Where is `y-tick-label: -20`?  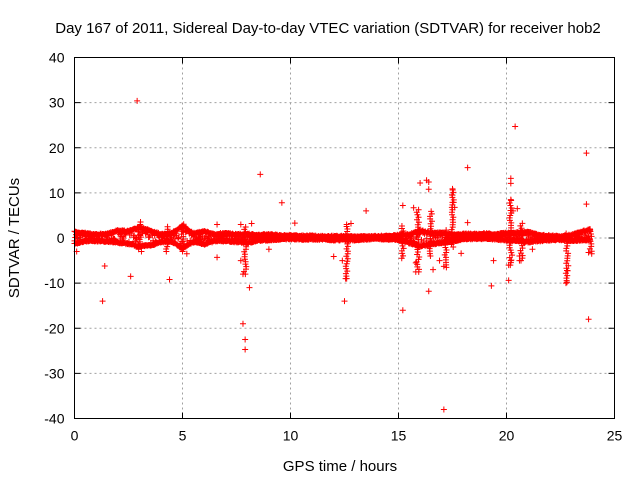
y-tick-label: -20 is located at coordinates (54, 328).